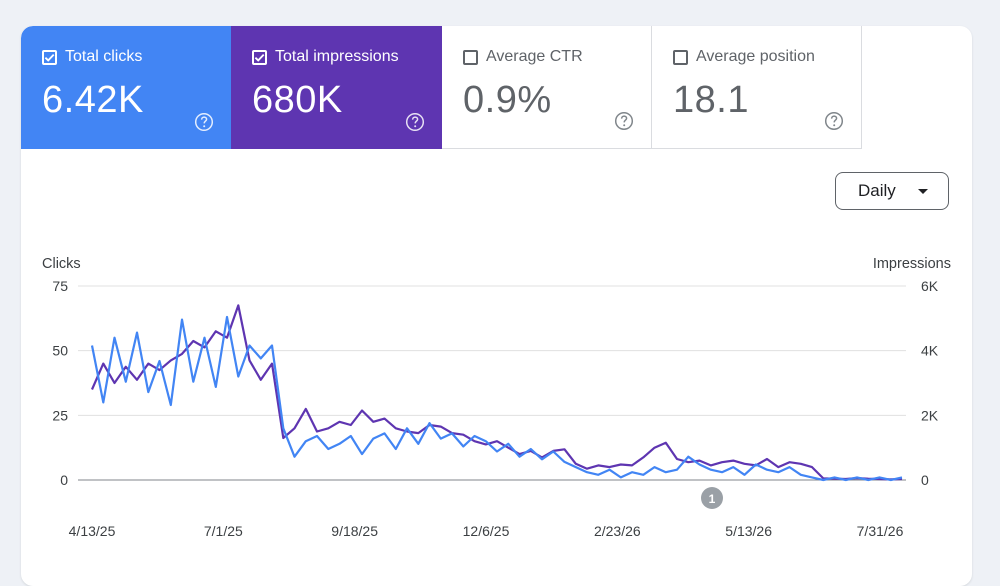 The width and height of the screenshot is (1000, 586). I want to click on x-tick-label: 7/1/25, so click(223, 531).